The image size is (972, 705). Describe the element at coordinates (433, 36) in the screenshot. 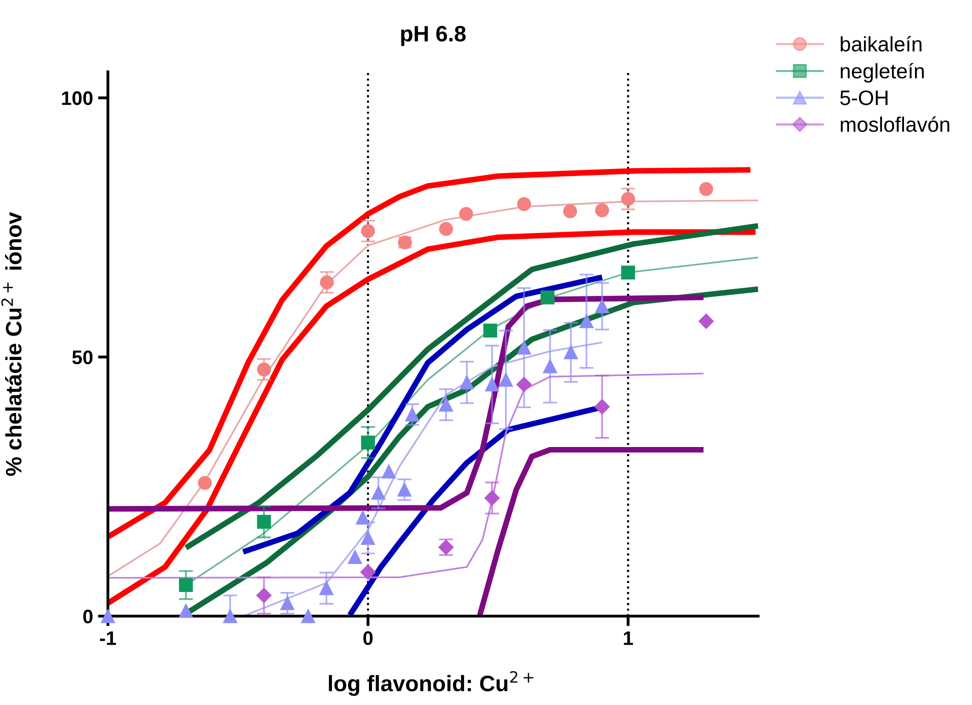

I see `chart-title: pH 6.8` at that location.